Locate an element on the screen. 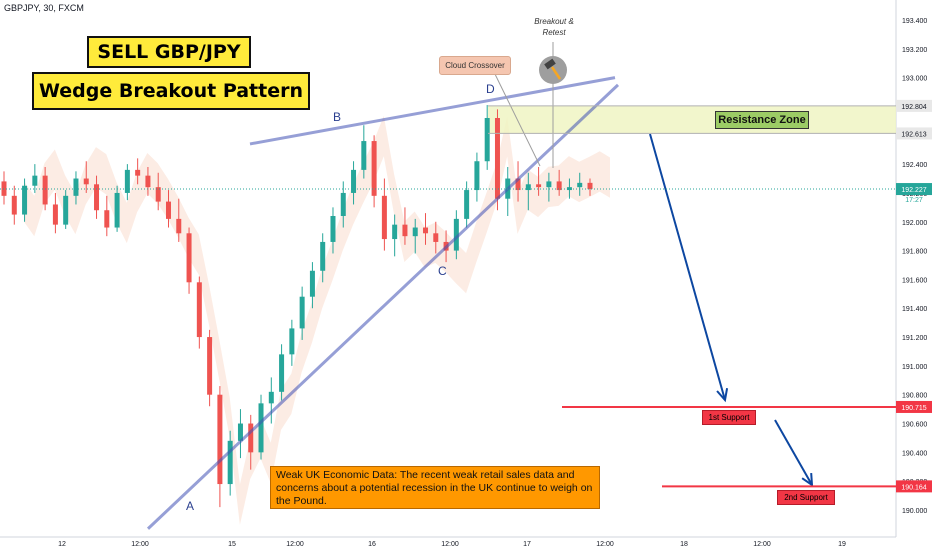 This screenshot has width=932, height=550. resistance-bottom-tag-bg is located at coordinates (914, 133).